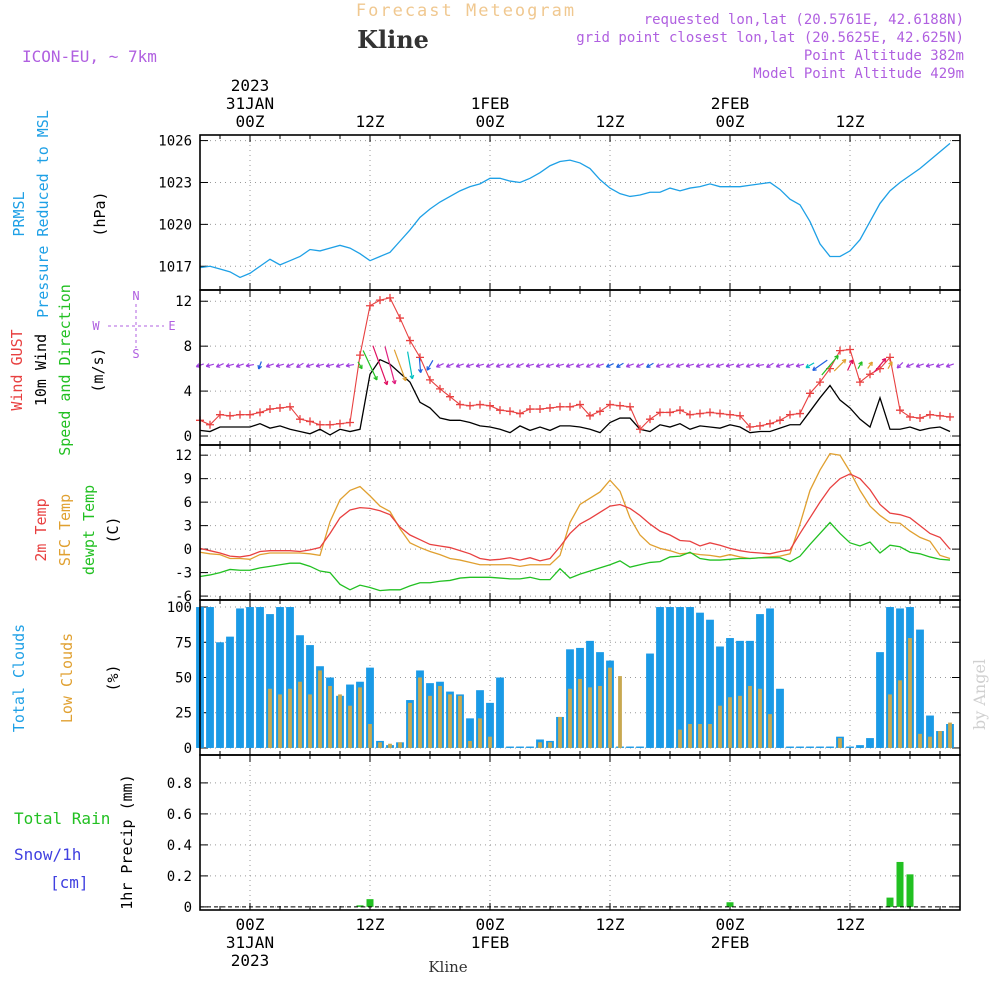  I want to click on series-line, so click(575, 210).